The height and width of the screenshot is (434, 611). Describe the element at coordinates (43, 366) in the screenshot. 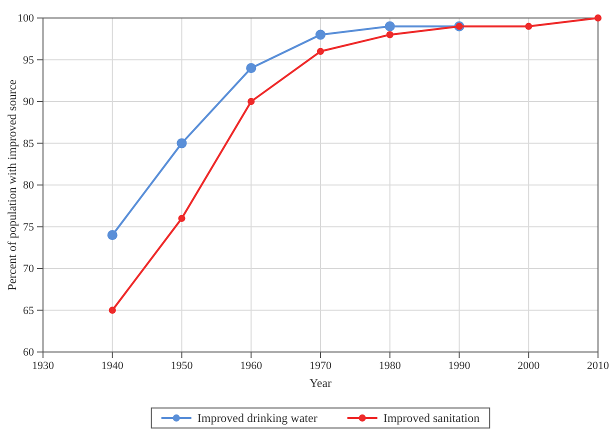

I see `x-tick-label: 1930` at that location.